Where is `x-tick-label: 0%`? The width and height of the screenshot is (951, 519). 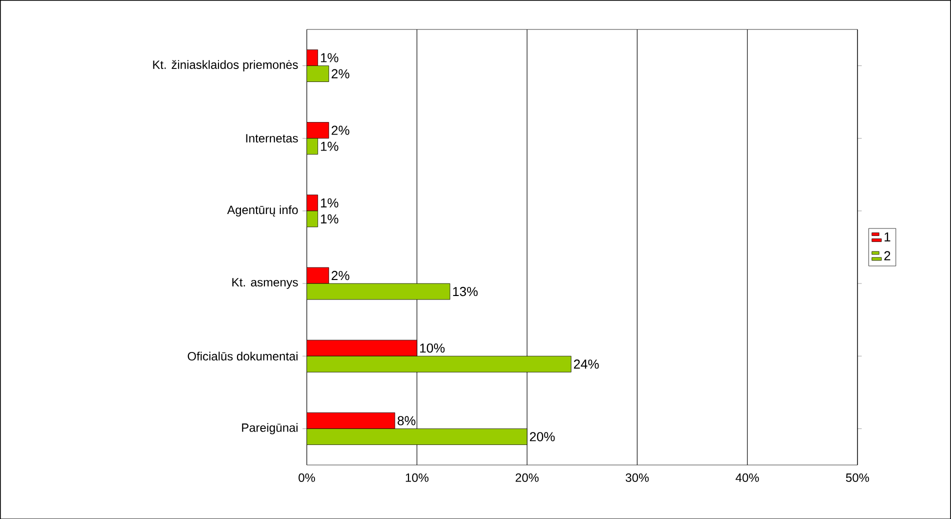
x-tick-label: 0% is located at coordinates (307, 477).